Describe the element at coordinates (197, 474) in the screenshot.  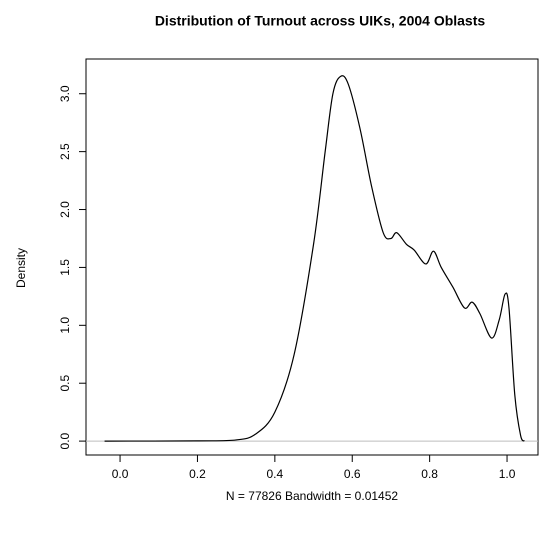
I see `x-tick-label: 0.2` at that location.